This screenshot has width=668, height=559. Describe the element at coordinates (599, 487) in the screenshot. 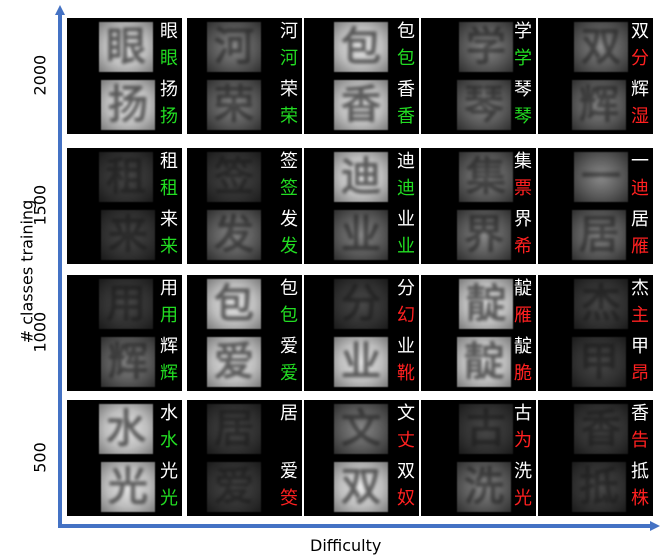

I see `character-image-glyph: 抵` at that location.